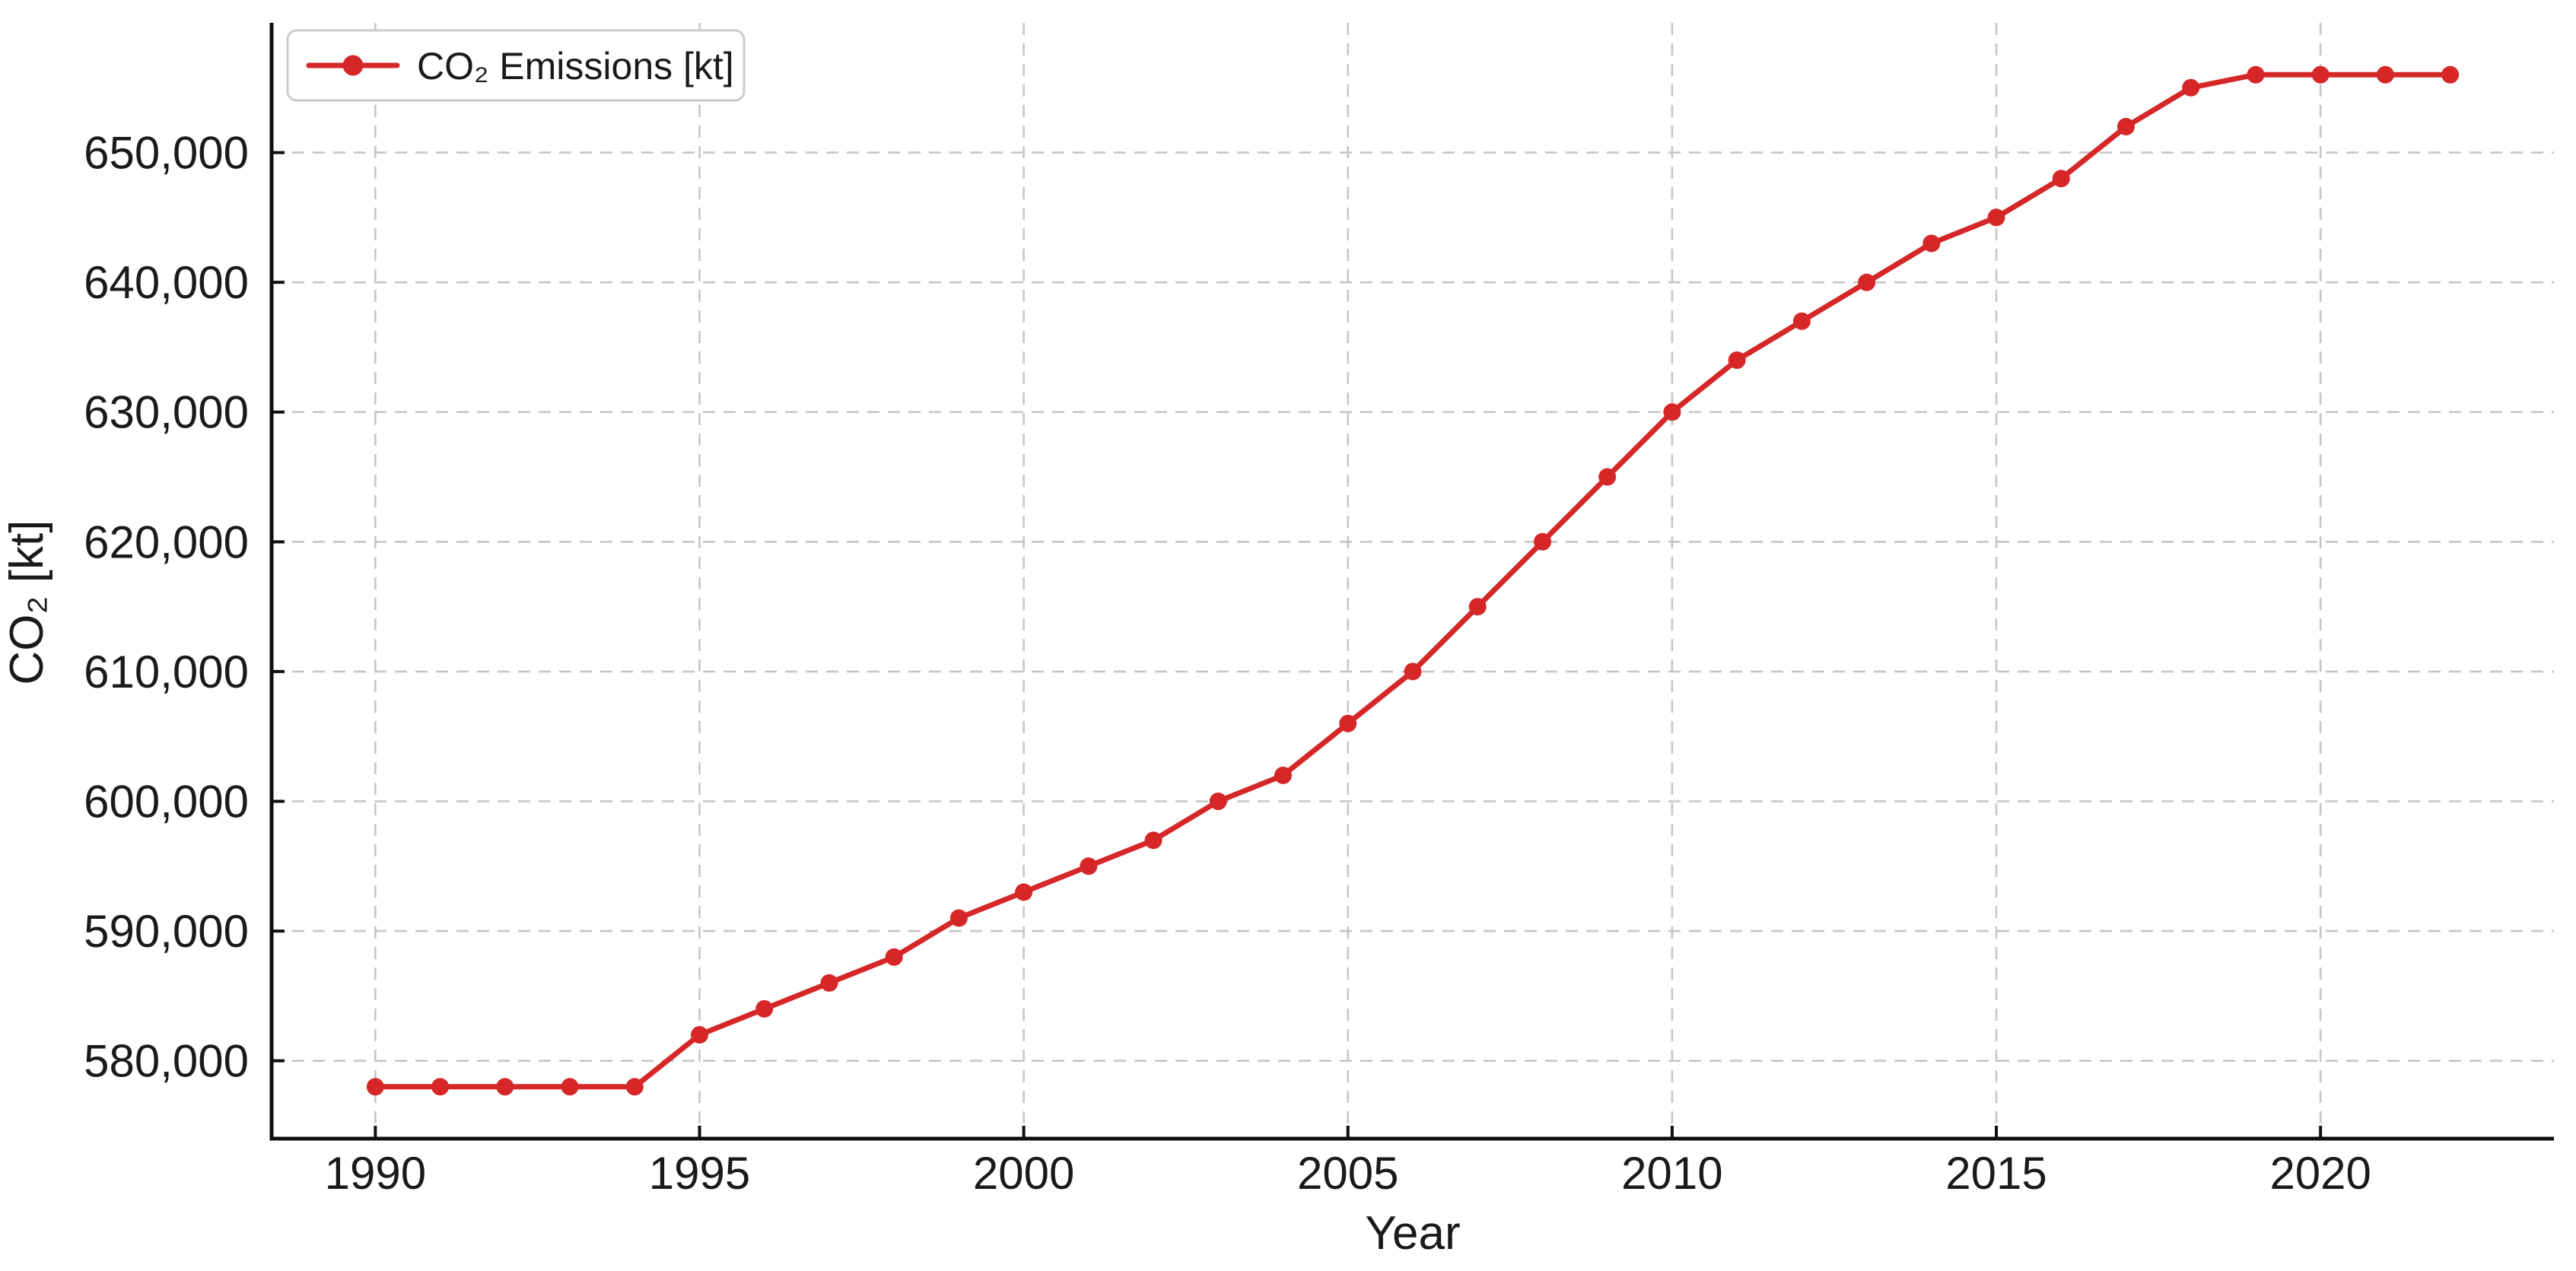  I want to click on data-point-1990, so click(375, 1087).